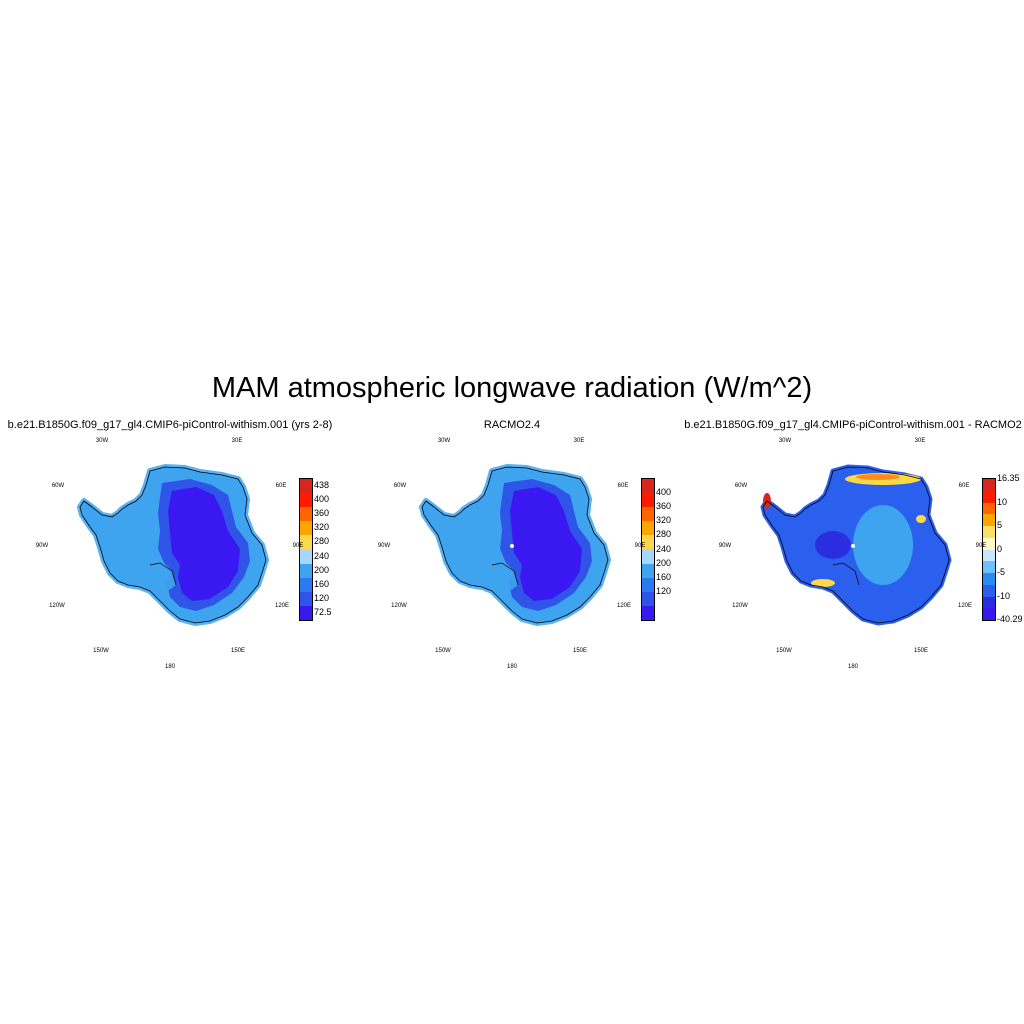  What do you see at coordinates (163, 574) in the screenshot?
I see `grounding-line` at bounding box center [163, 574].